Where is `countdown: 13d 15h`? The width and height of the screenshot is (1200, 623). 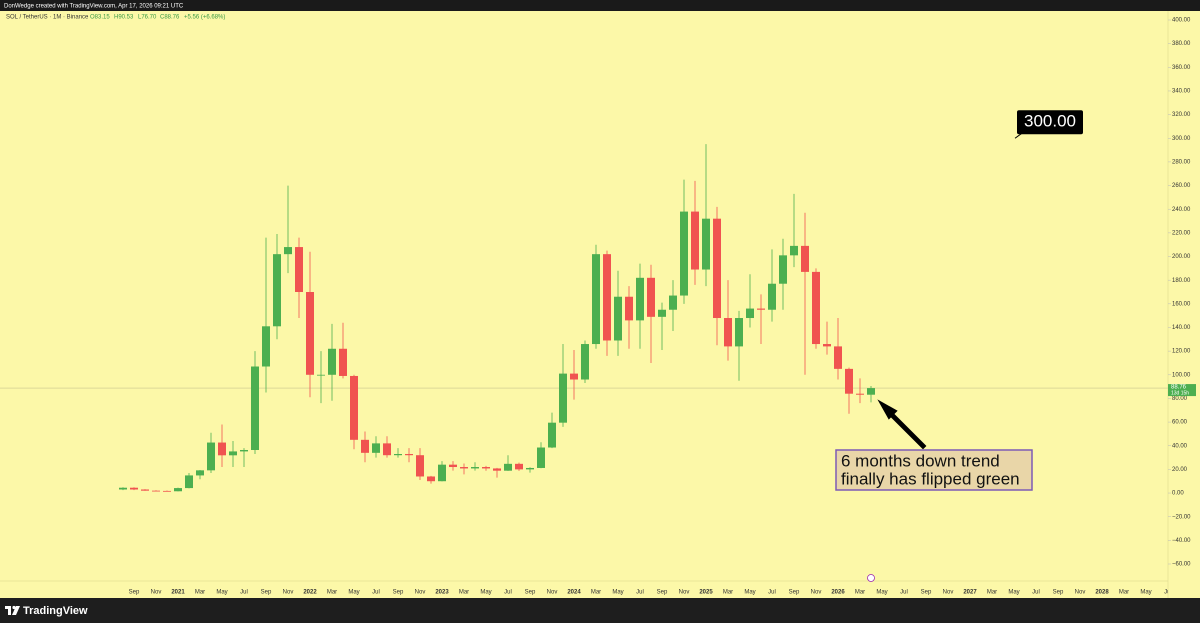
countdown: 13d 15h is located at coordinates (1180, 393).